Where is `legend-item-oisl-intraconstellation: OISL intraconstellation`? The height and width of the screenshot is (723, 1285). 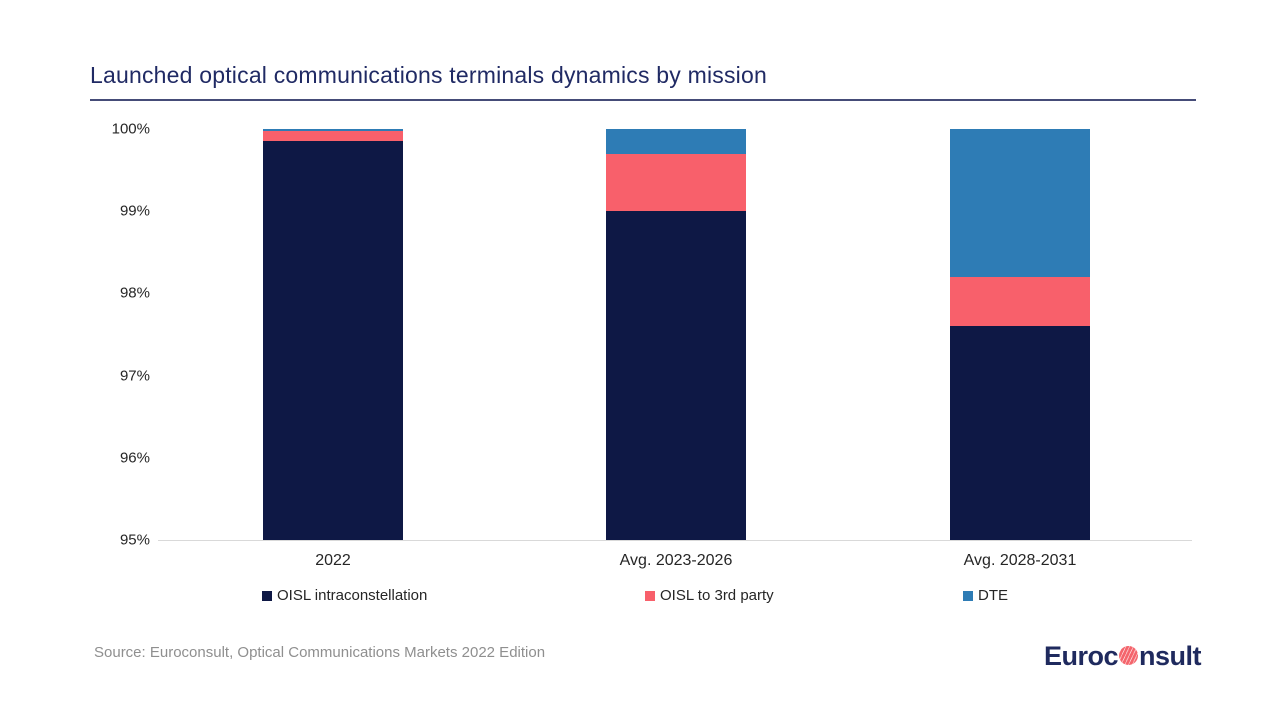 legend-item-oisl-intraconstellation: OISL intraconstellation is located at coordinates (344, 595).